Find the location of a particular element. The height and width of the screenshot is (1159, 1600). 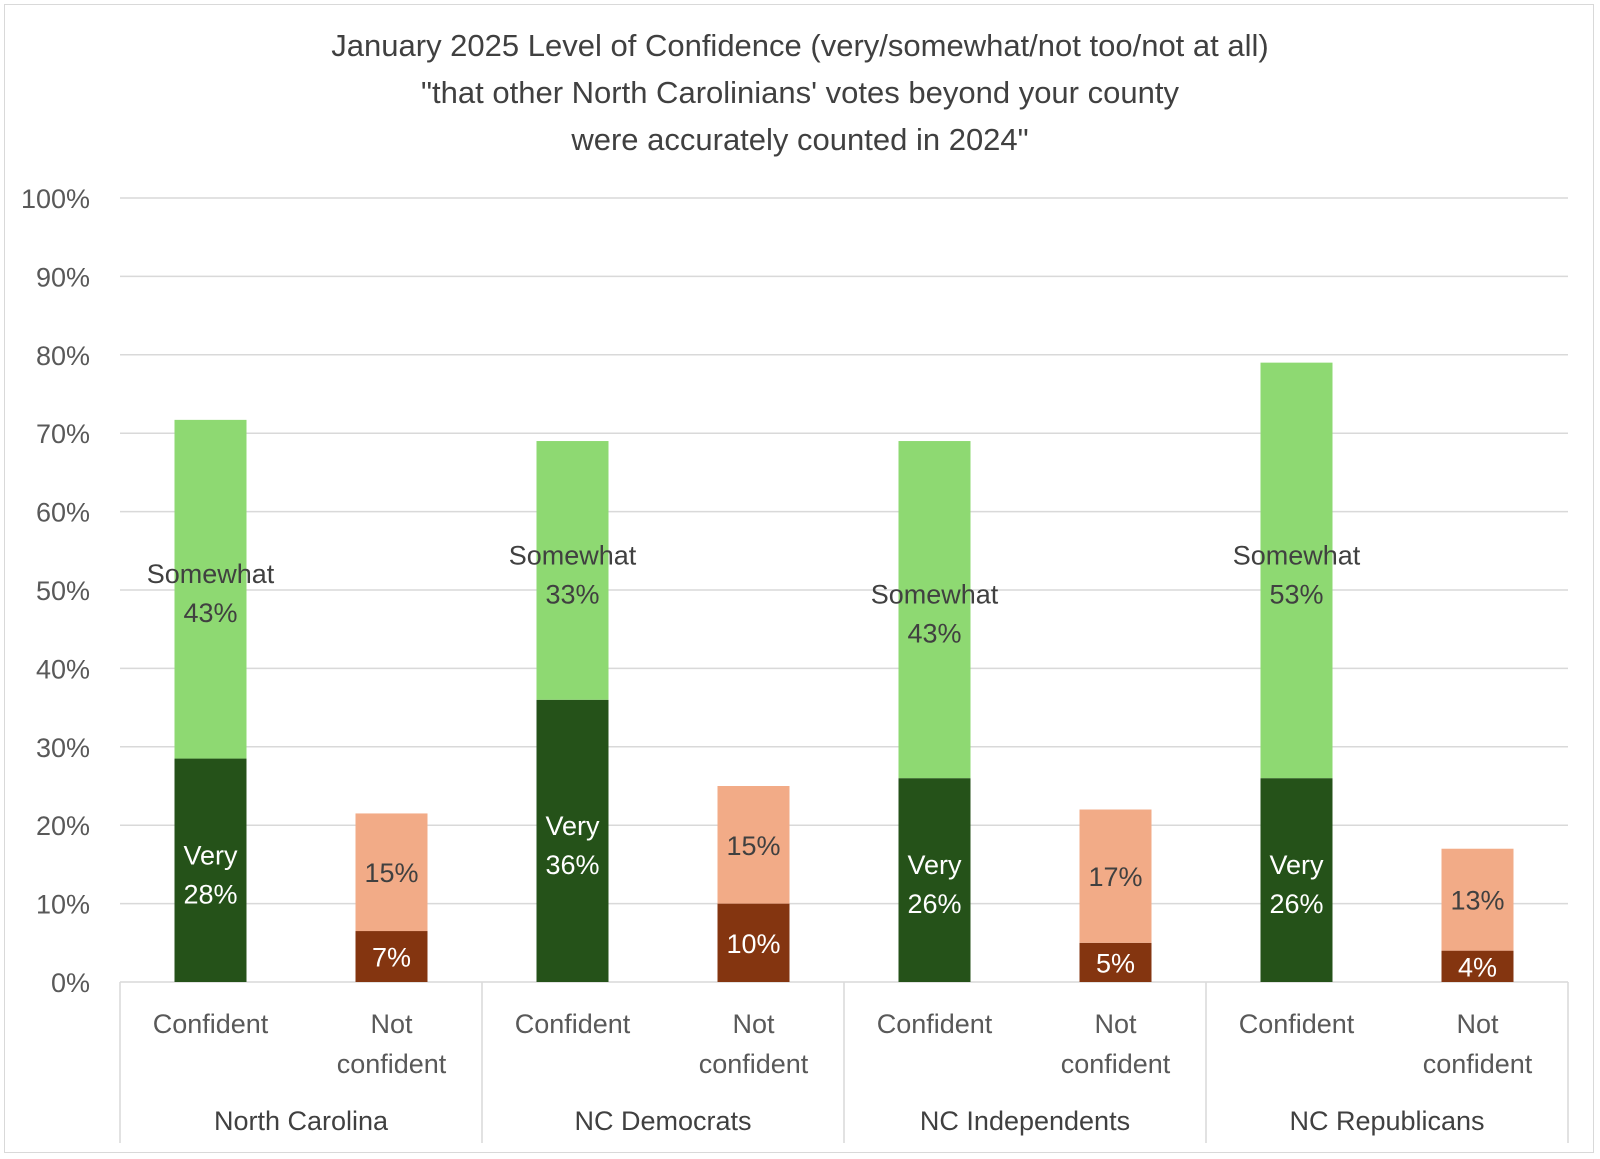

data-label-value: 13% is located at coordinates (1477, 901).